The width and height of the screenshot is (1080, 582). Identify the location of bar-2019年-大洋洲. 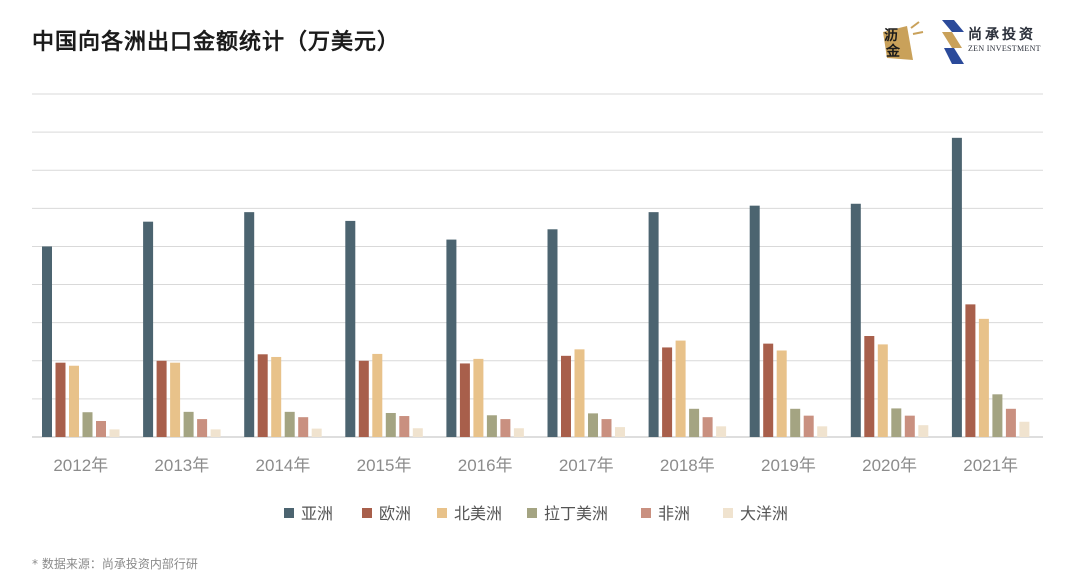
(822, 431).